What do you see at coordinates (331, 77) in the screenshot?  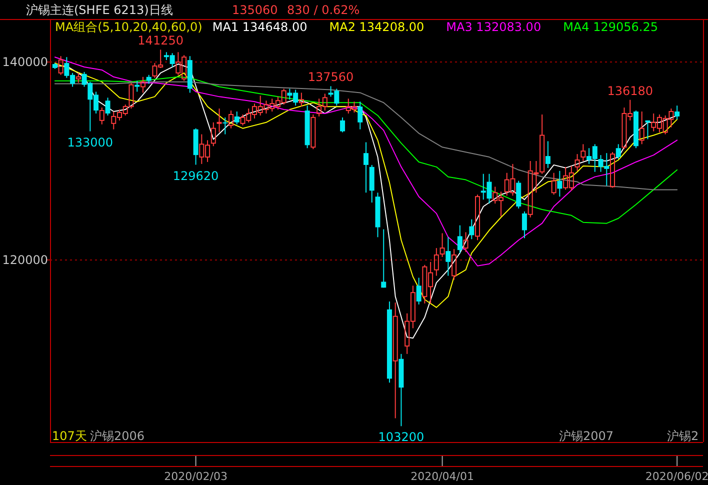 I see `annotation: 137560` at bounding box center [331, 77].